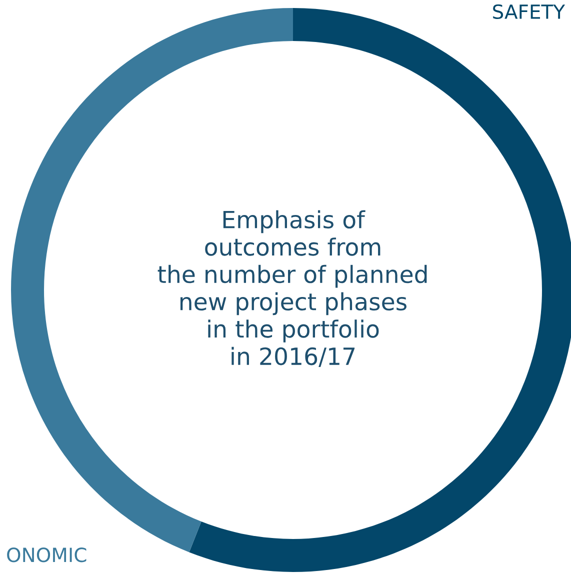 The height and width of the screenshot is (574, 571). I want to click on slice-label: ONOMIC, so click(46, 555).